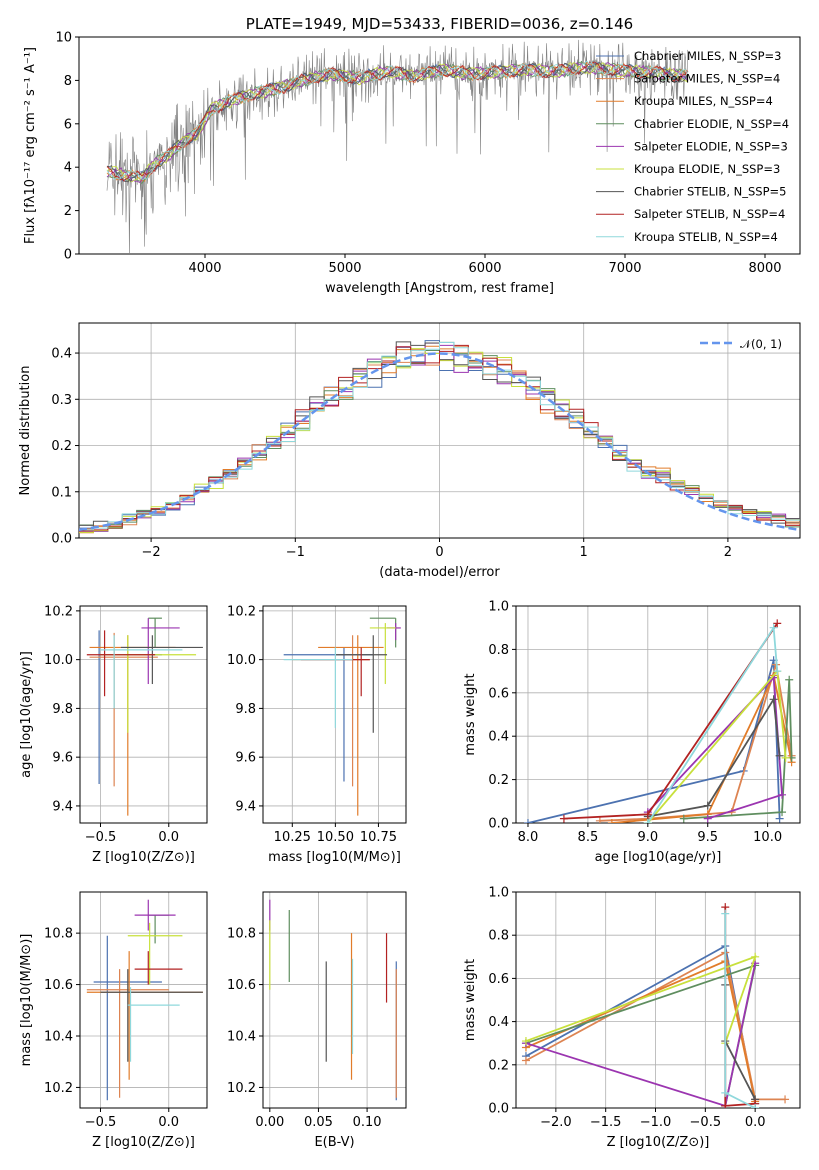  Describe the element at coordinates (61, 492) in the screenshot. I see `y-tick-label: 0.1` at that location.